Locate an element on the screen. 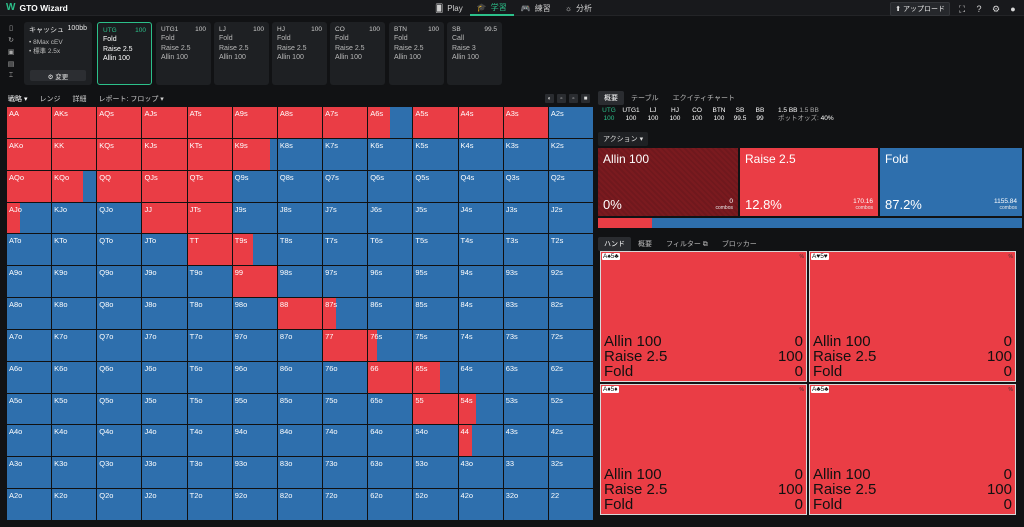  hand-cell: A4o is located at coordinates (29, 441).